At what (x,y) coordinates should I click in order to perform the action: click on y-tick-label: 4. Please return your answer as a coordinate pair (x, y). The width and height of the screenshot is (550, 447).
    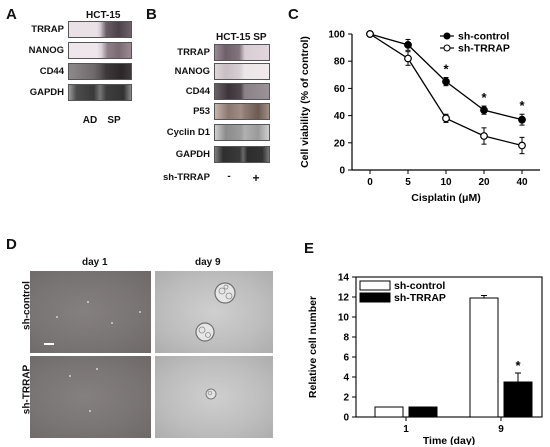
    Looking at the image, I should click on (346, 378).